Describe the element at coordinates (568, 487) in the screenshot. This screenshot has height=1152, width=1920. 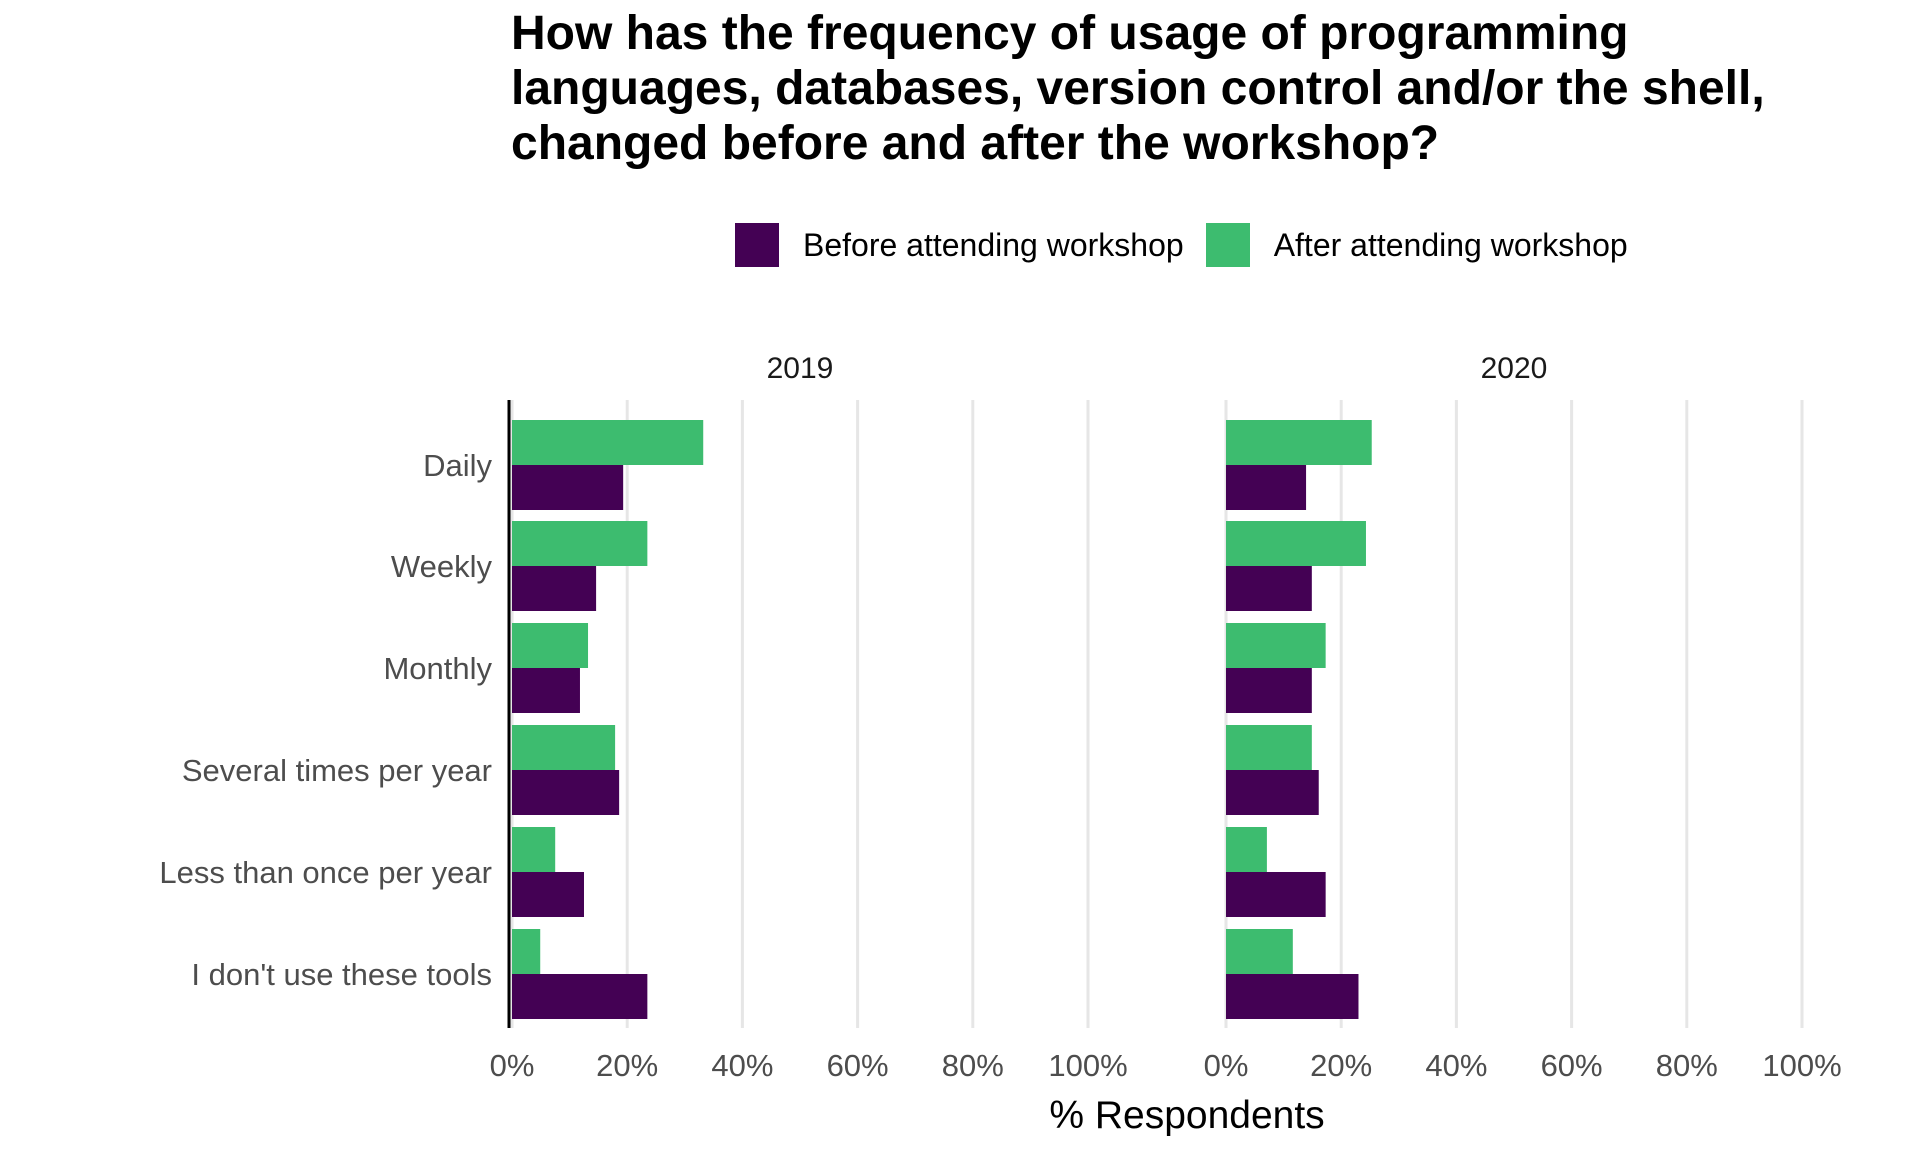
I see `panel-2019-bar-before-daily` at that location.